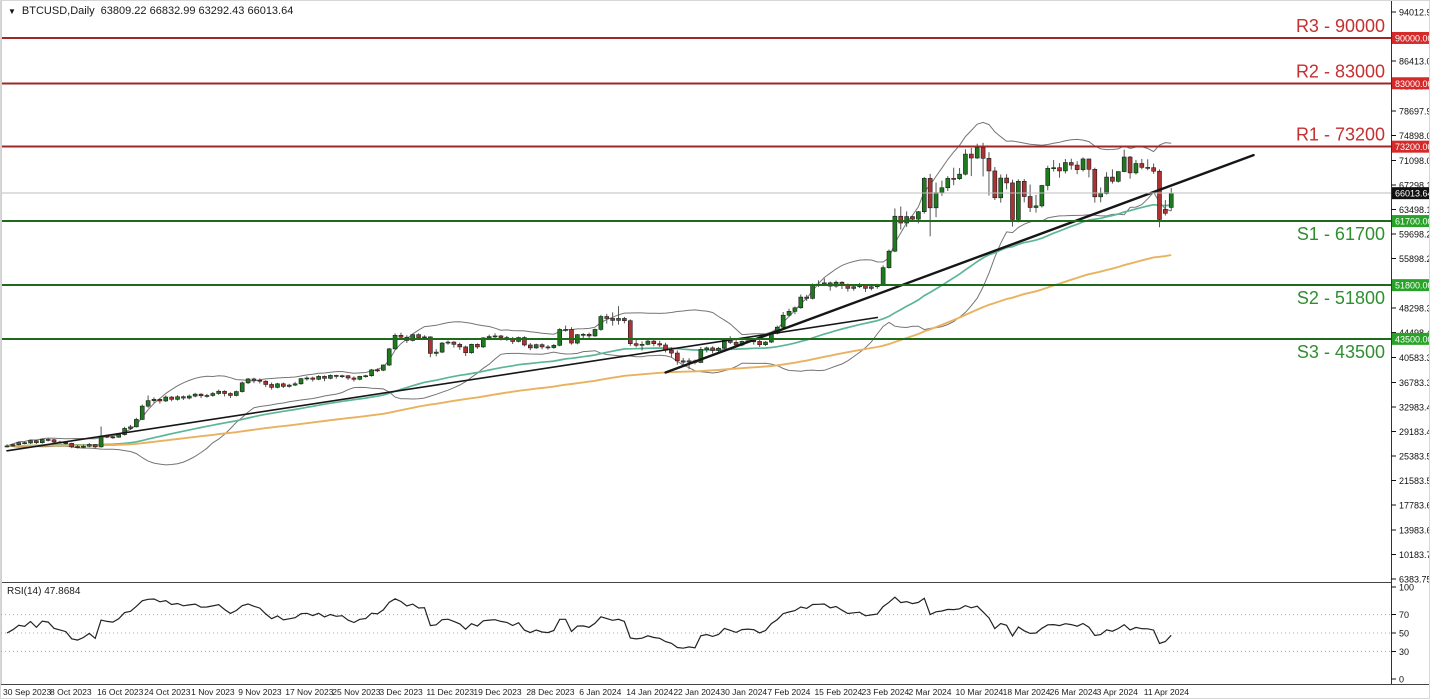 Image resolution: width=1430 pixels, height=699 pixels. I want to click on date-tick-label: 9 Nov 2023, so click(260, 692).